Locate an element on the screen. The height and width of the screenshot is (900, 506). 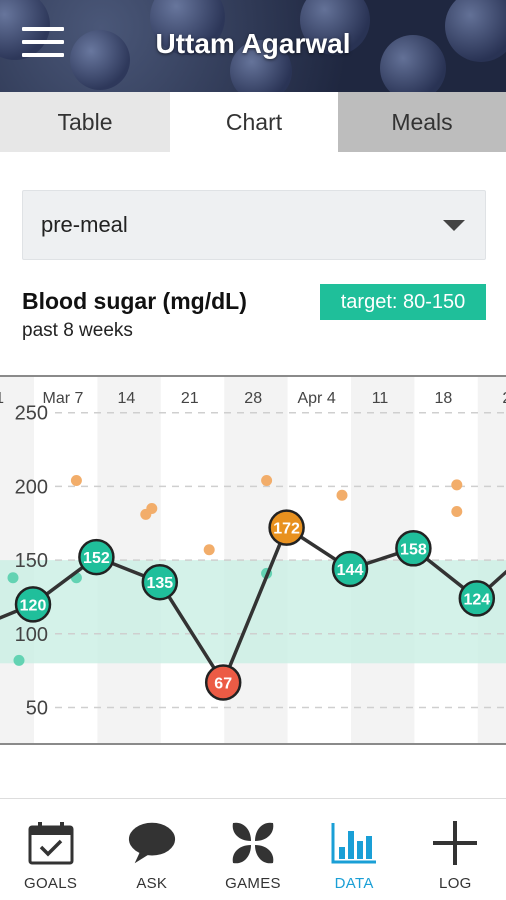
hamburger-menu-icon is located at coordinates (43, 45).